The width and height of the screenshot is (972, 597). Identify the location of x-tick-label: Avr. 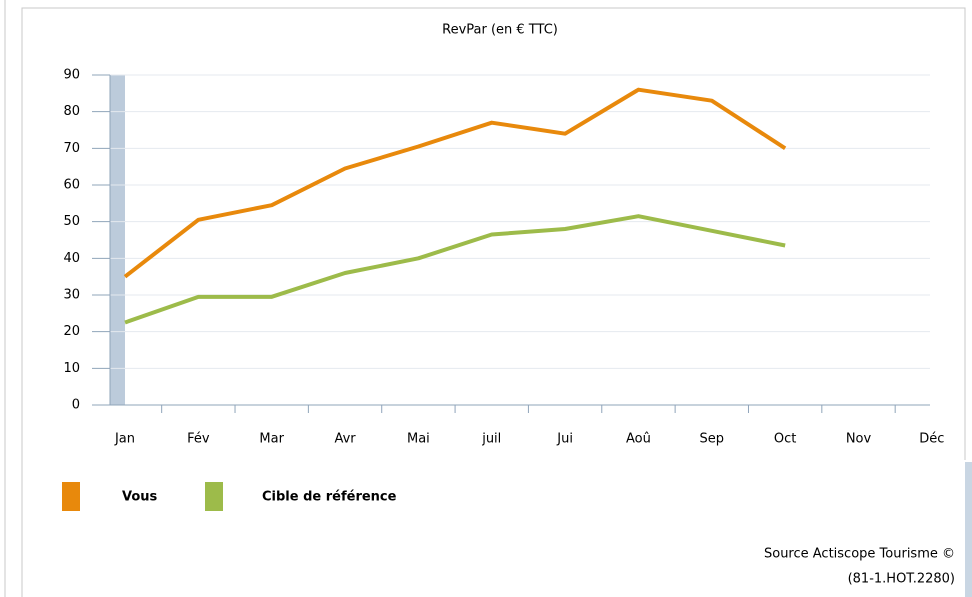
(345, 439).